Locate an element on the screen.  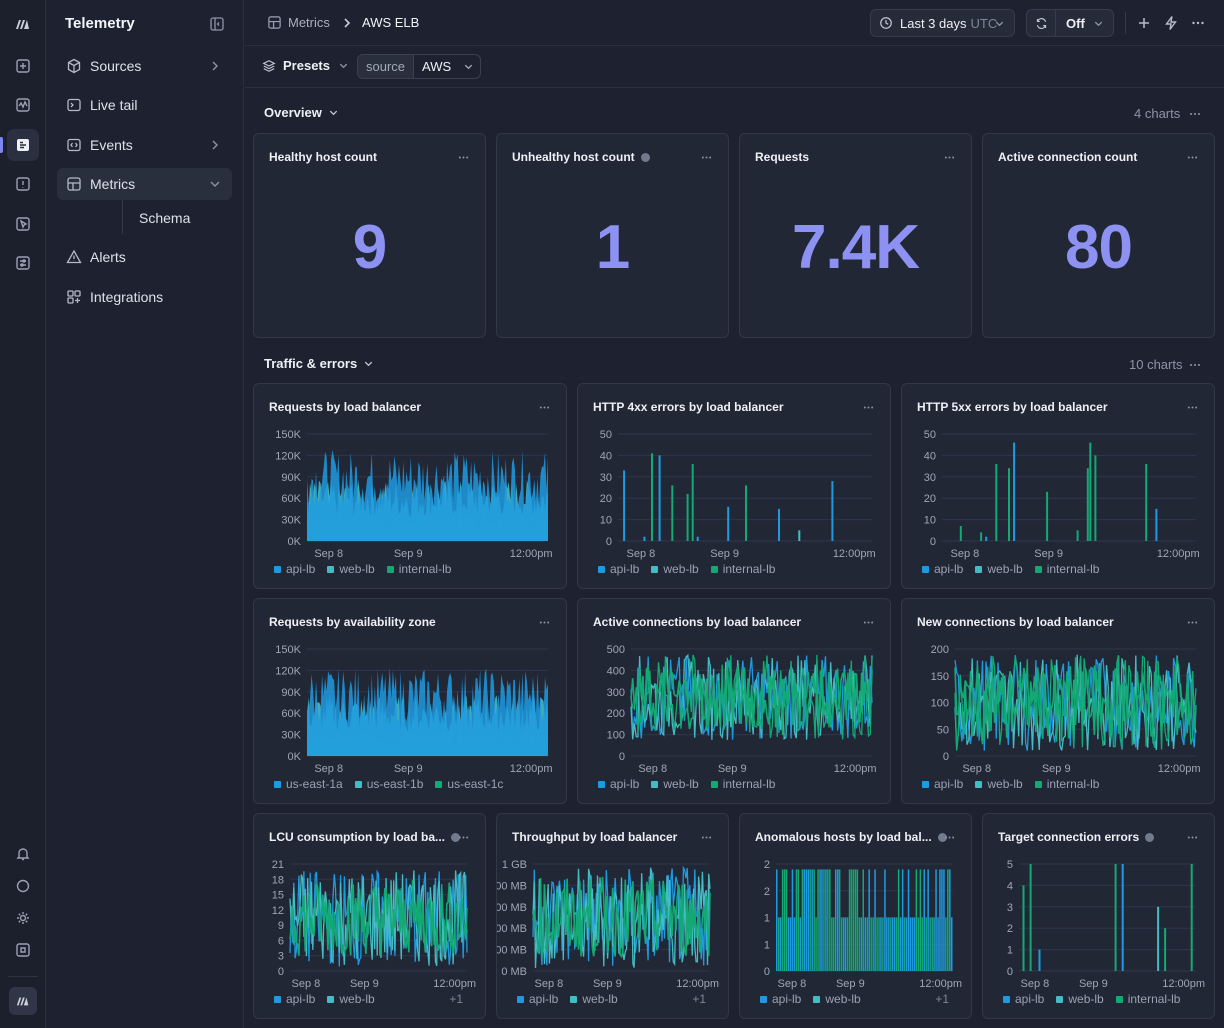
cursor-icon is located at coordinates (23, 224).